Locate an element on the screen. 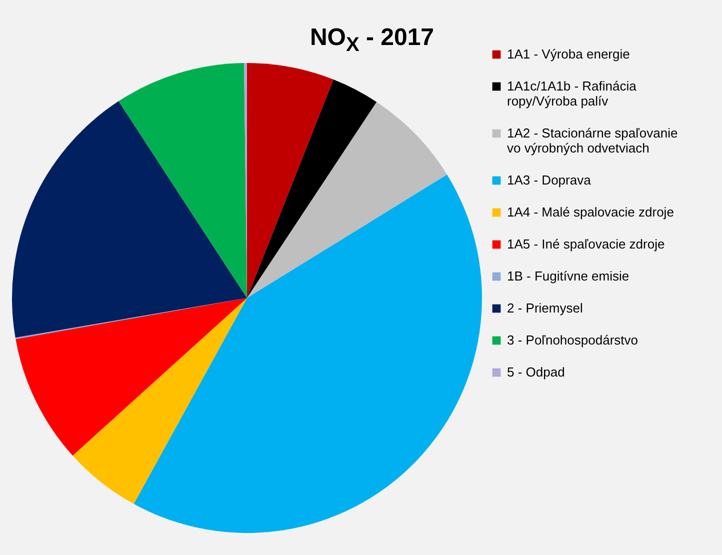  legend-label: 1A1c/1A1b - Rafinácia ropy/Výroba palív is located at coordinates (572, 93).